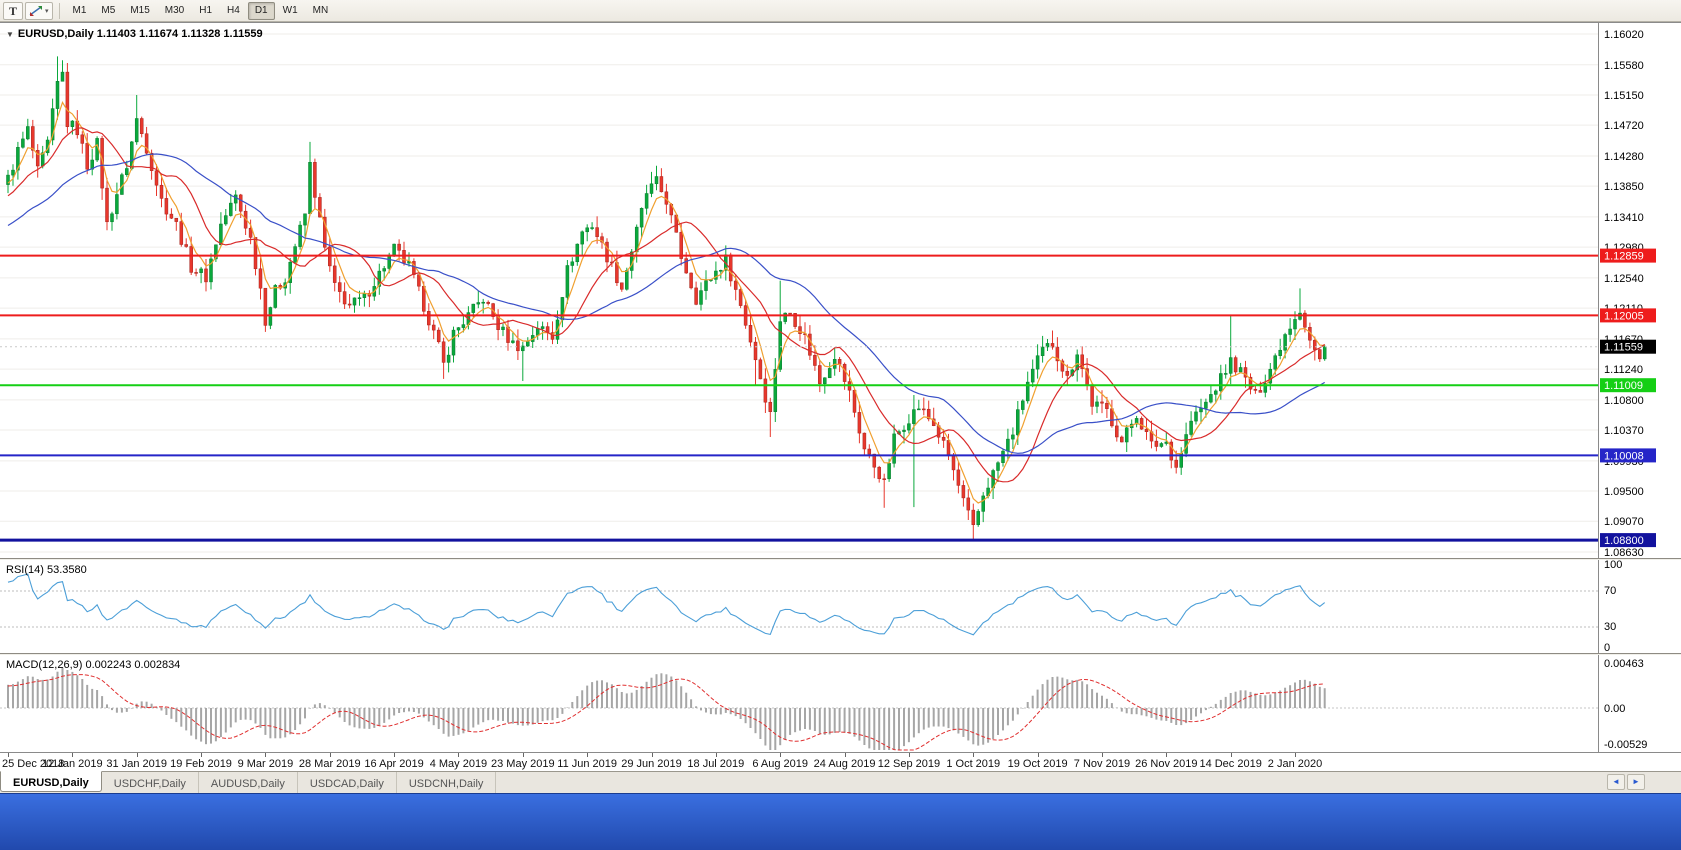 The width and height of the screenshot is (1681, 850). I want to click on date-label: 14 Dec 2019, so click(1230, 764).